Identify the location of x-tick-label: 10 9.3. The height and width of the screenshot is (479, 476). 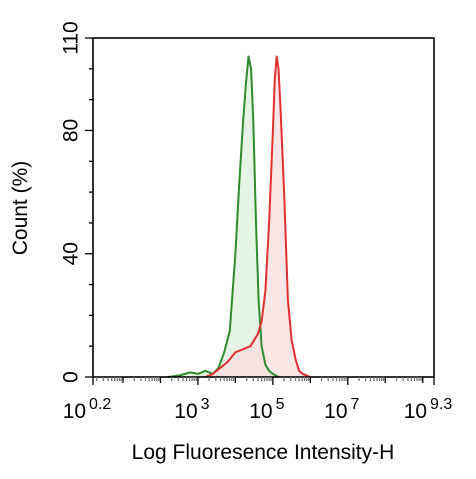
(428, 409).